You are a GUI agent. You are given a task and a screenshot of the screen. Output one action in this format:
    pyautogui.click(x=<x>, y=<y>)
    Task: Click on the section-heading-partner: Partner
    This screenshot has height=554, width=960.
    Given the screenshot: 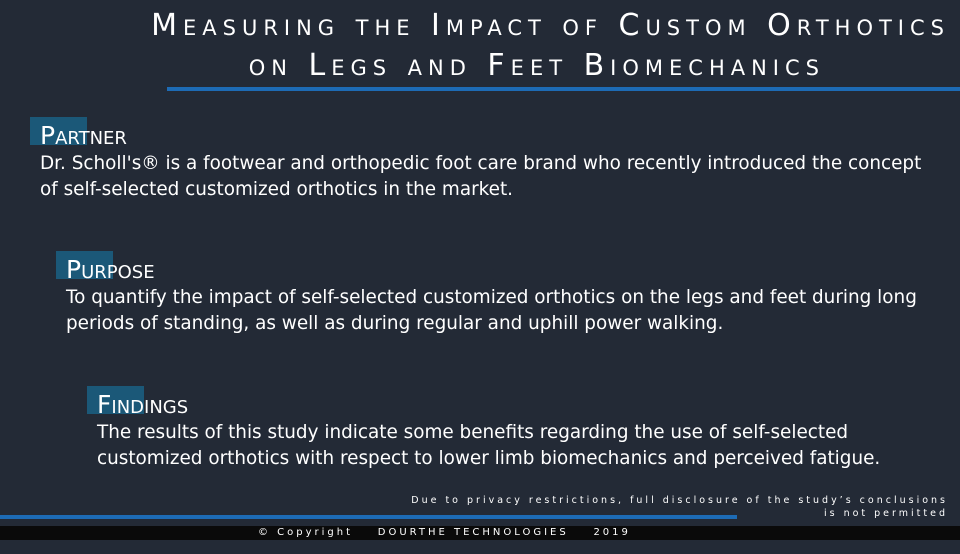 What is the action you would take?
    pyautogui.click(x=83, y=135)
    